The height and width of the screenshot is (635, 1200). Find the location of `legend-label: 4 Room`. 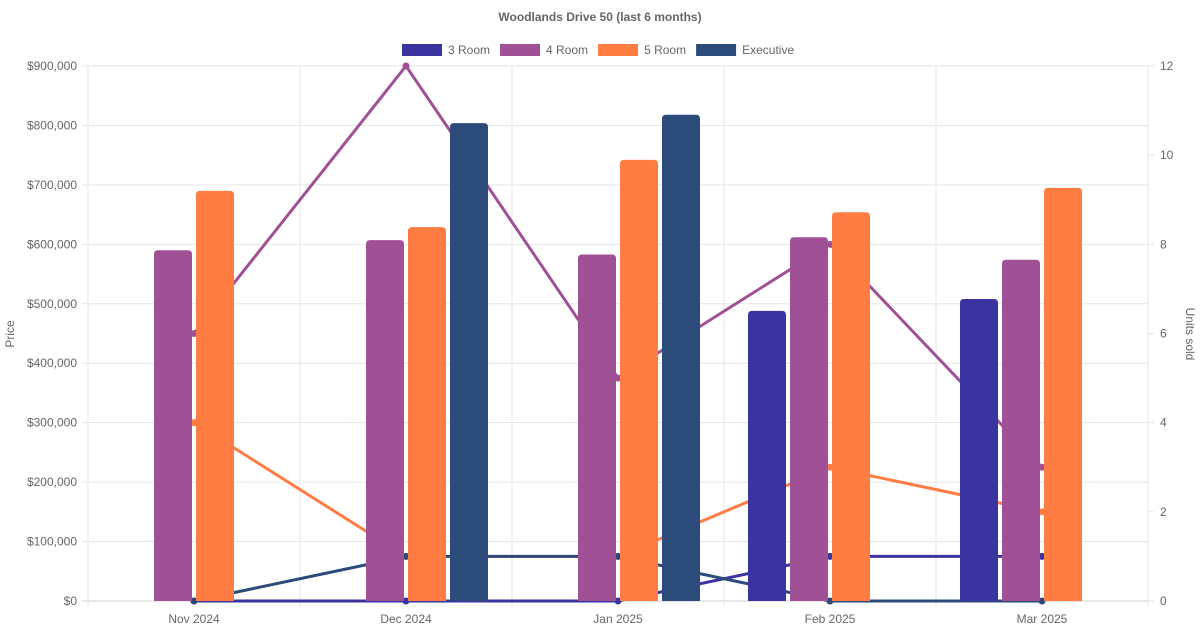

legend-label: 4 Room is located at coordinates (567, 50).